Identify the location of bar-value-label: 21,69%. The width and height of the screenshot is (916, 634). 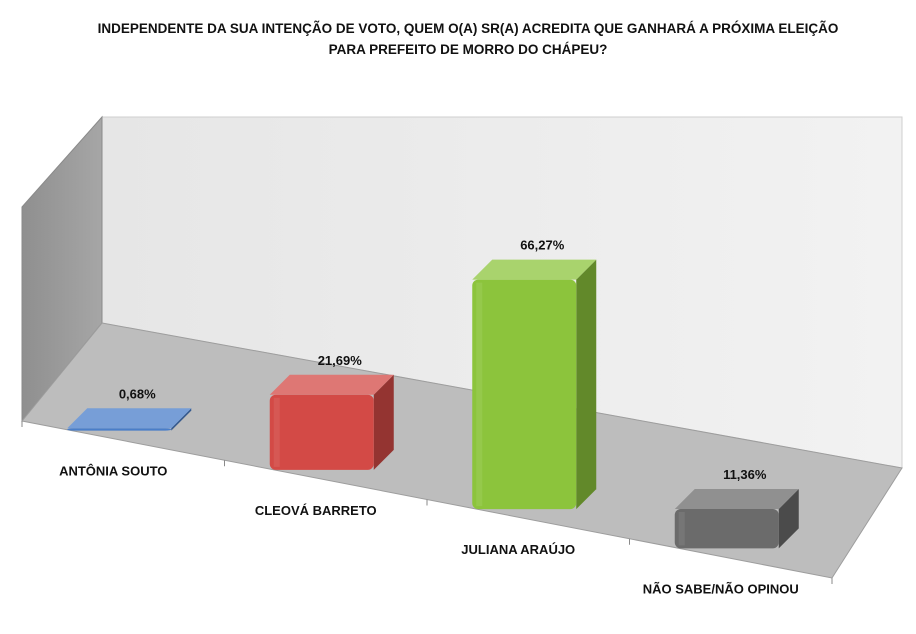
(340, 360).